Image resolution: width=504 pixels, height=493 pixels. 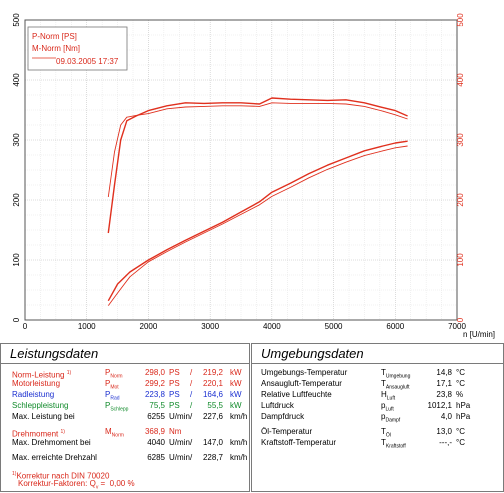 I want to click on y-tick-label-right: 500, so click(x=460, y=20).